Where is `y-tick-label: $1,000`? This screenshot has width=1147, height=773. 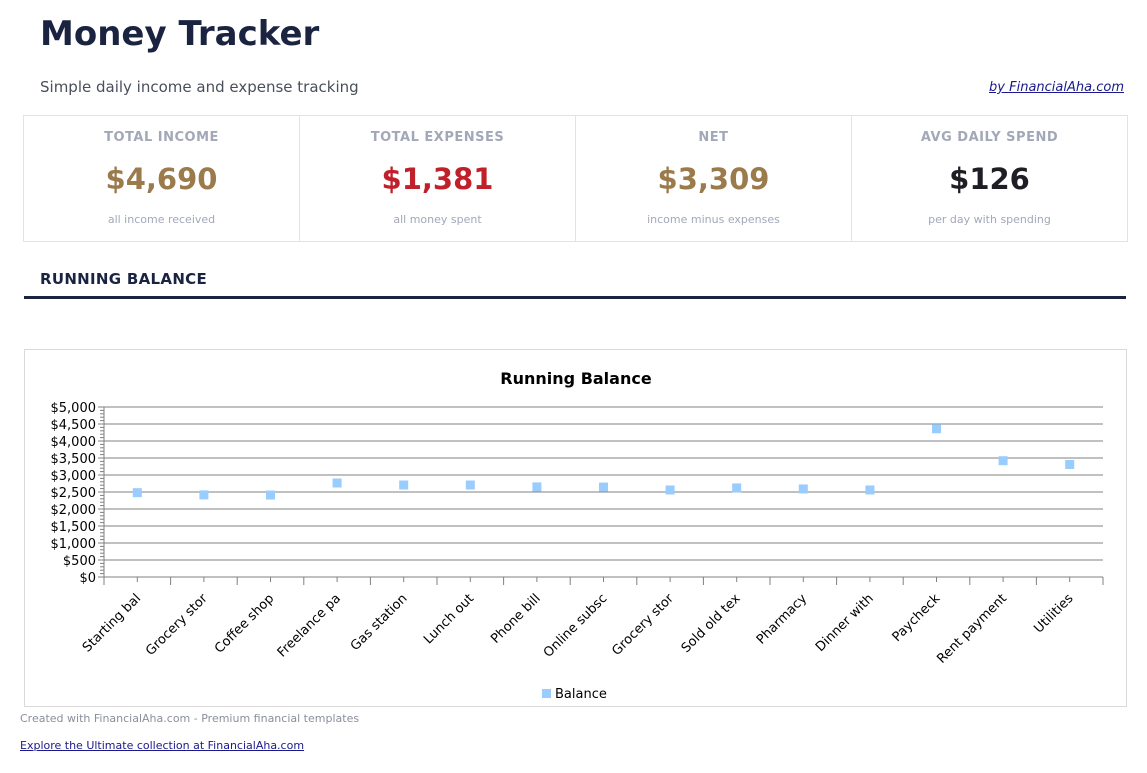 y-tick-label: $1,000 is located at coordinates (74, 544).